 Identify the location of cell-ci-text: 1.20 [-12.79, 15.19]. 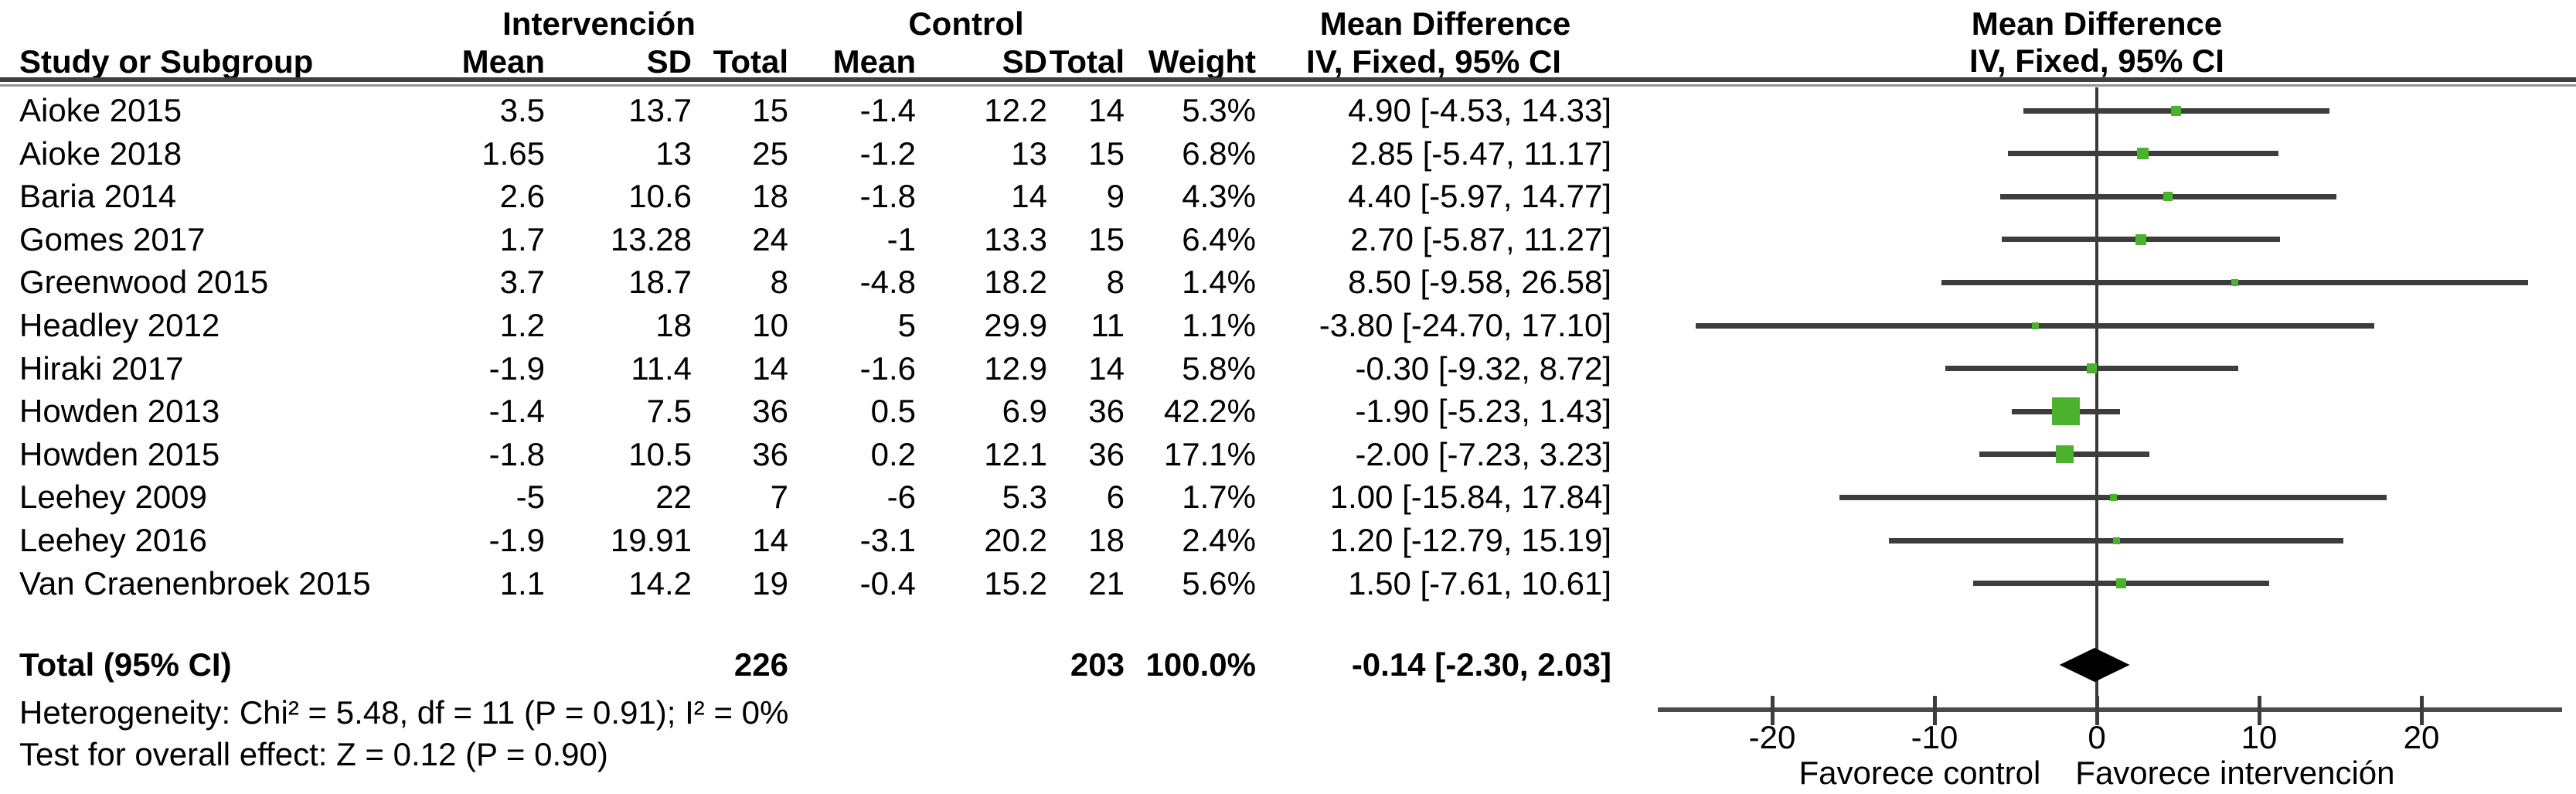
(1470, 540).